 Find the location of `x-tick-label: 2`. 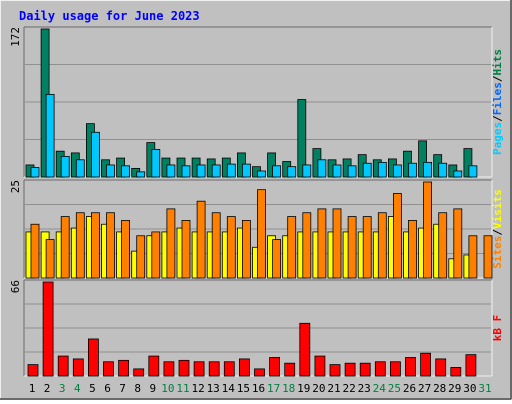

x-tick-label: 2 is located at coordinates (47, 388).